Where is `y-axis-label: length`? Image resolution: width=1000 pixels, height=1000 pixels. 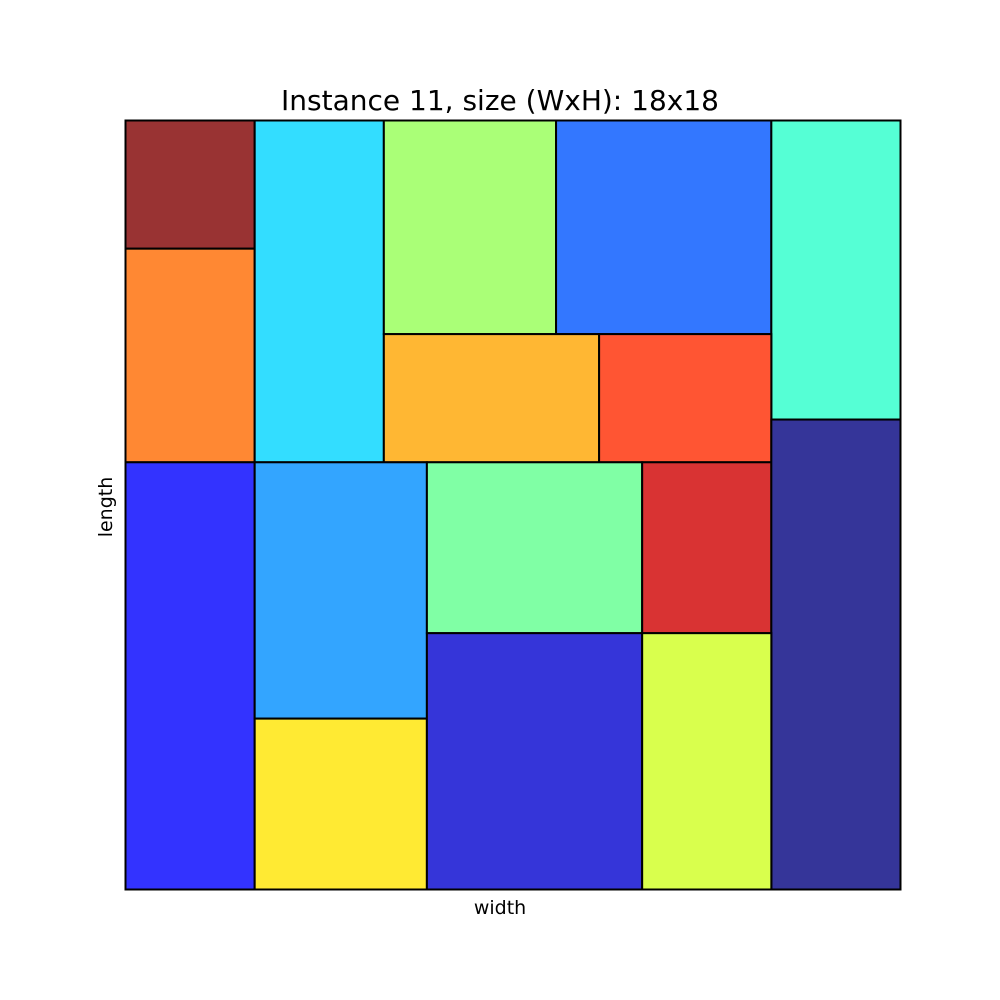 y-axis-label: length is located at coordinates (106, 507).